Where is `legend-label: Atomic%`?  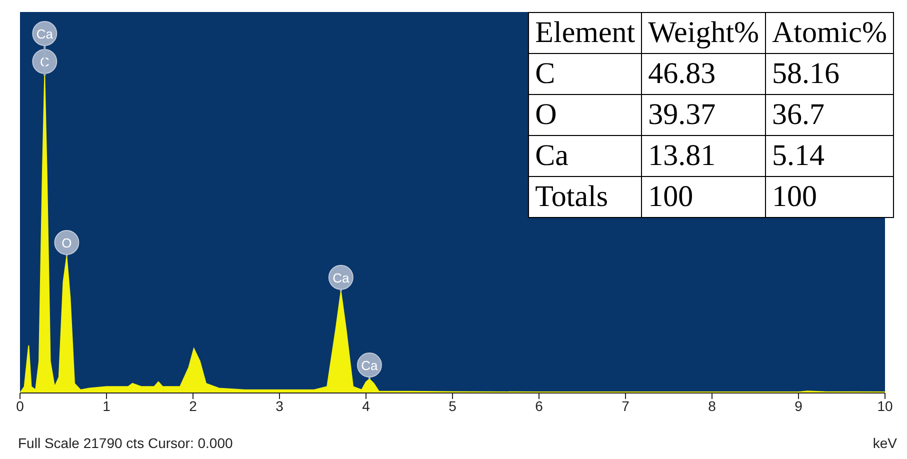
legend-label: Atomic% is located at coordinates (830, 33).